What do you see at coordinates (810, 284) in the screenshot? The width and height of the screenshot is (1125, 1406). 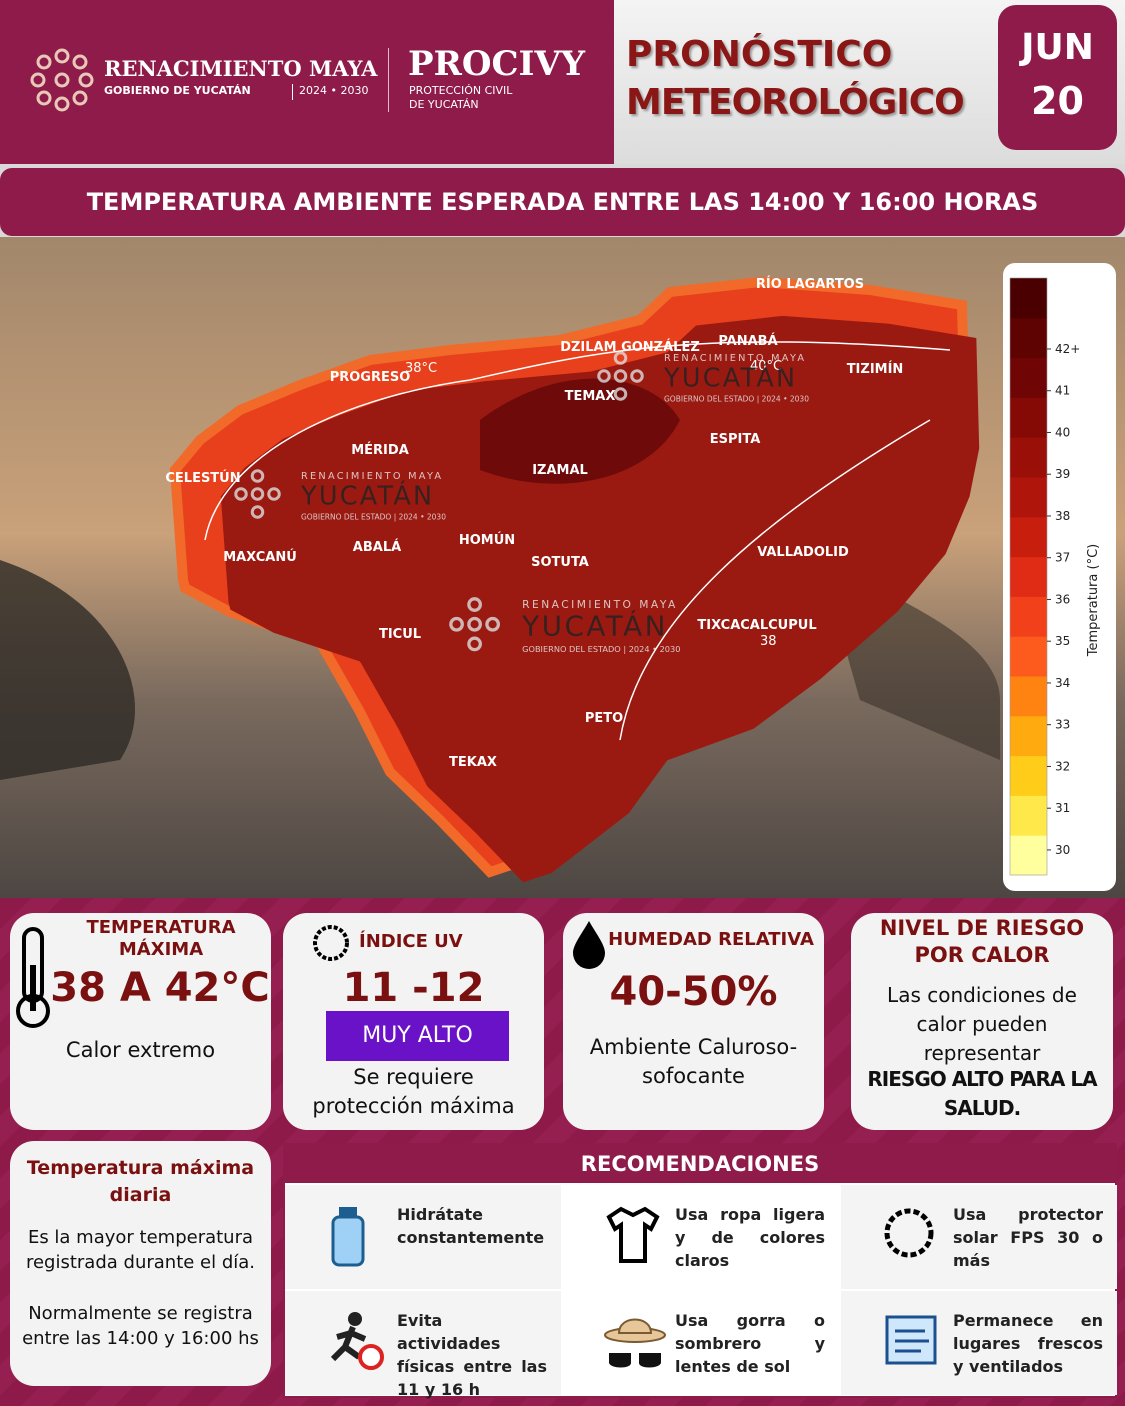 I see `city-label: RÍO LAGARTOS` at bounding box center [810, 284].